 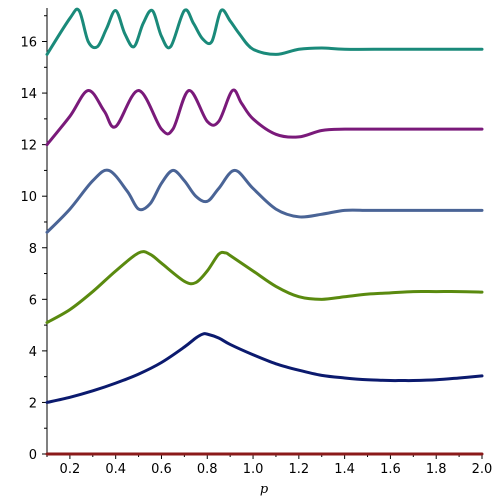 What do you see at coordinates (207, 469) in the screenshot?
I see `x-tick-label: 0.8` at bounding box center [207, 469].